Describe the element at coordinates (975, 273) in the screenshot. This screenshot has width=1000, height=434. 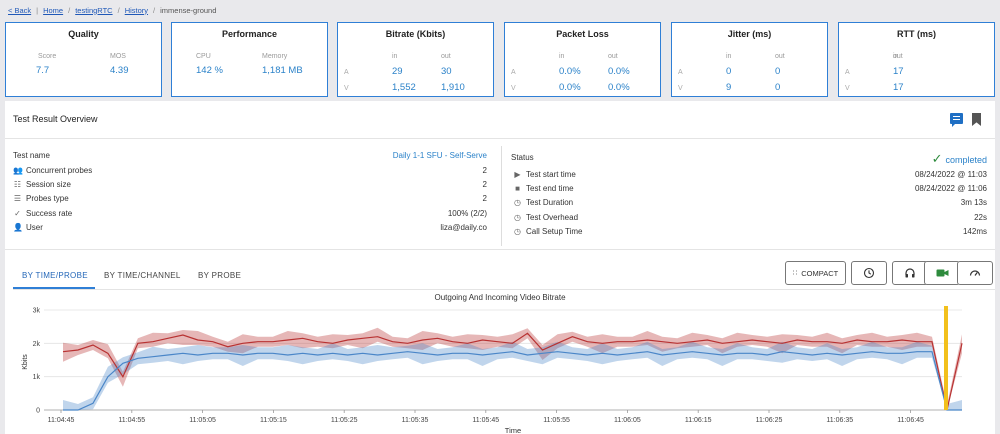
I see `performance-filter-button` at that location.